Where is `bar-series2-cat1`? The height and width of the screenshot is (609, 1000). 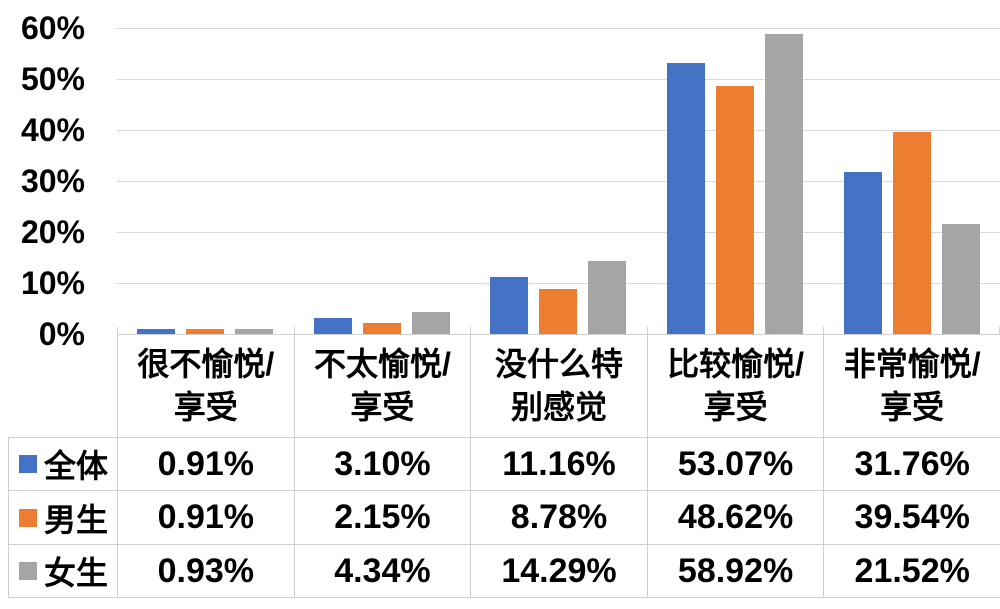
bar-series2-cat1 is located at coordinates (205, 331).